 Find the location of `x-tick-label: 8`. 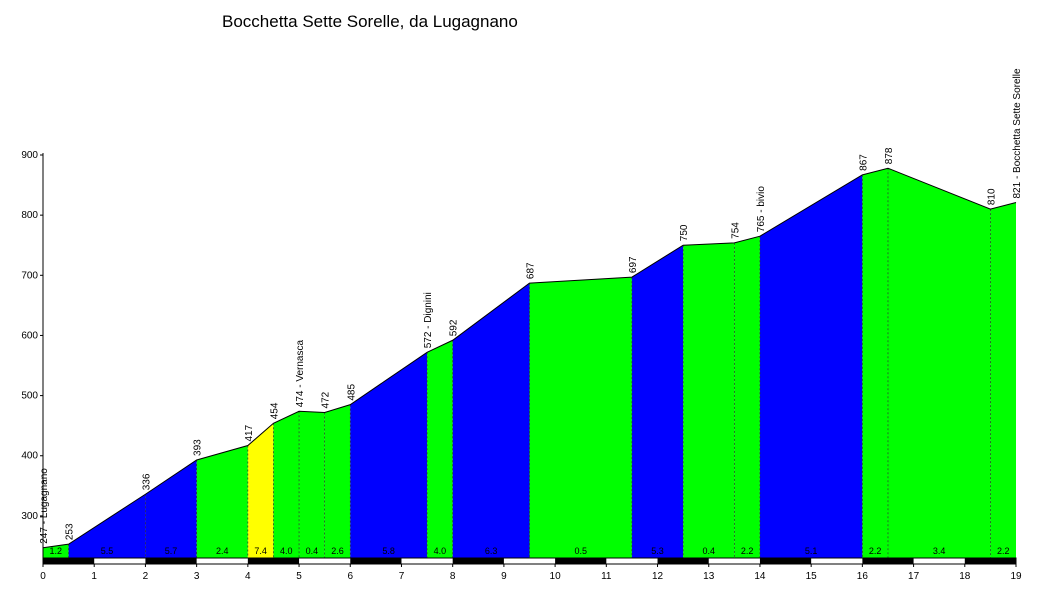

x-tick-label: 8 is located at coordinates (453, 576).